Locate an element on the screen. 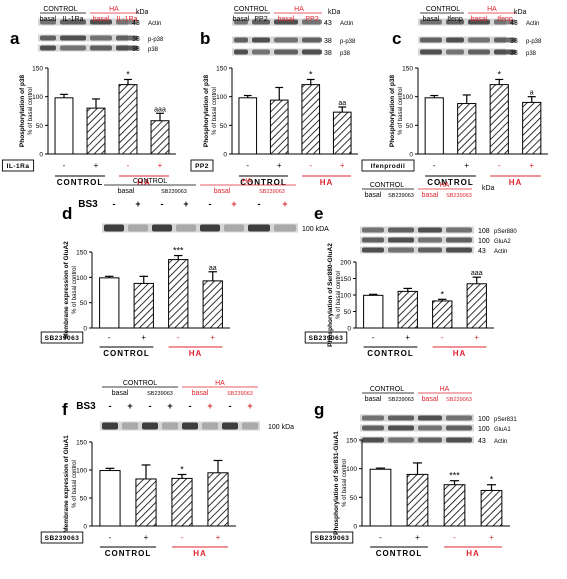  significance-label: aa is located at coordinates (342, 103).